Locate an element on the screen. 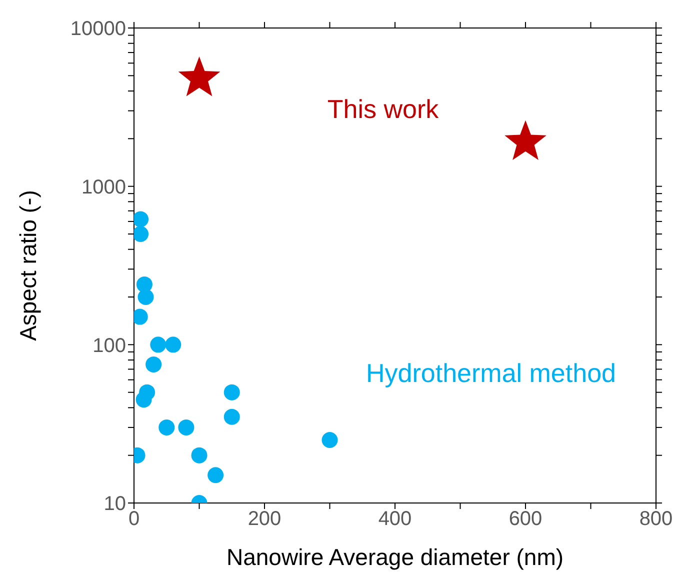 Image resolution: width=683 pixels, height=583 pixels. y-tick-label: 100 is located at coordinates (109, 345).